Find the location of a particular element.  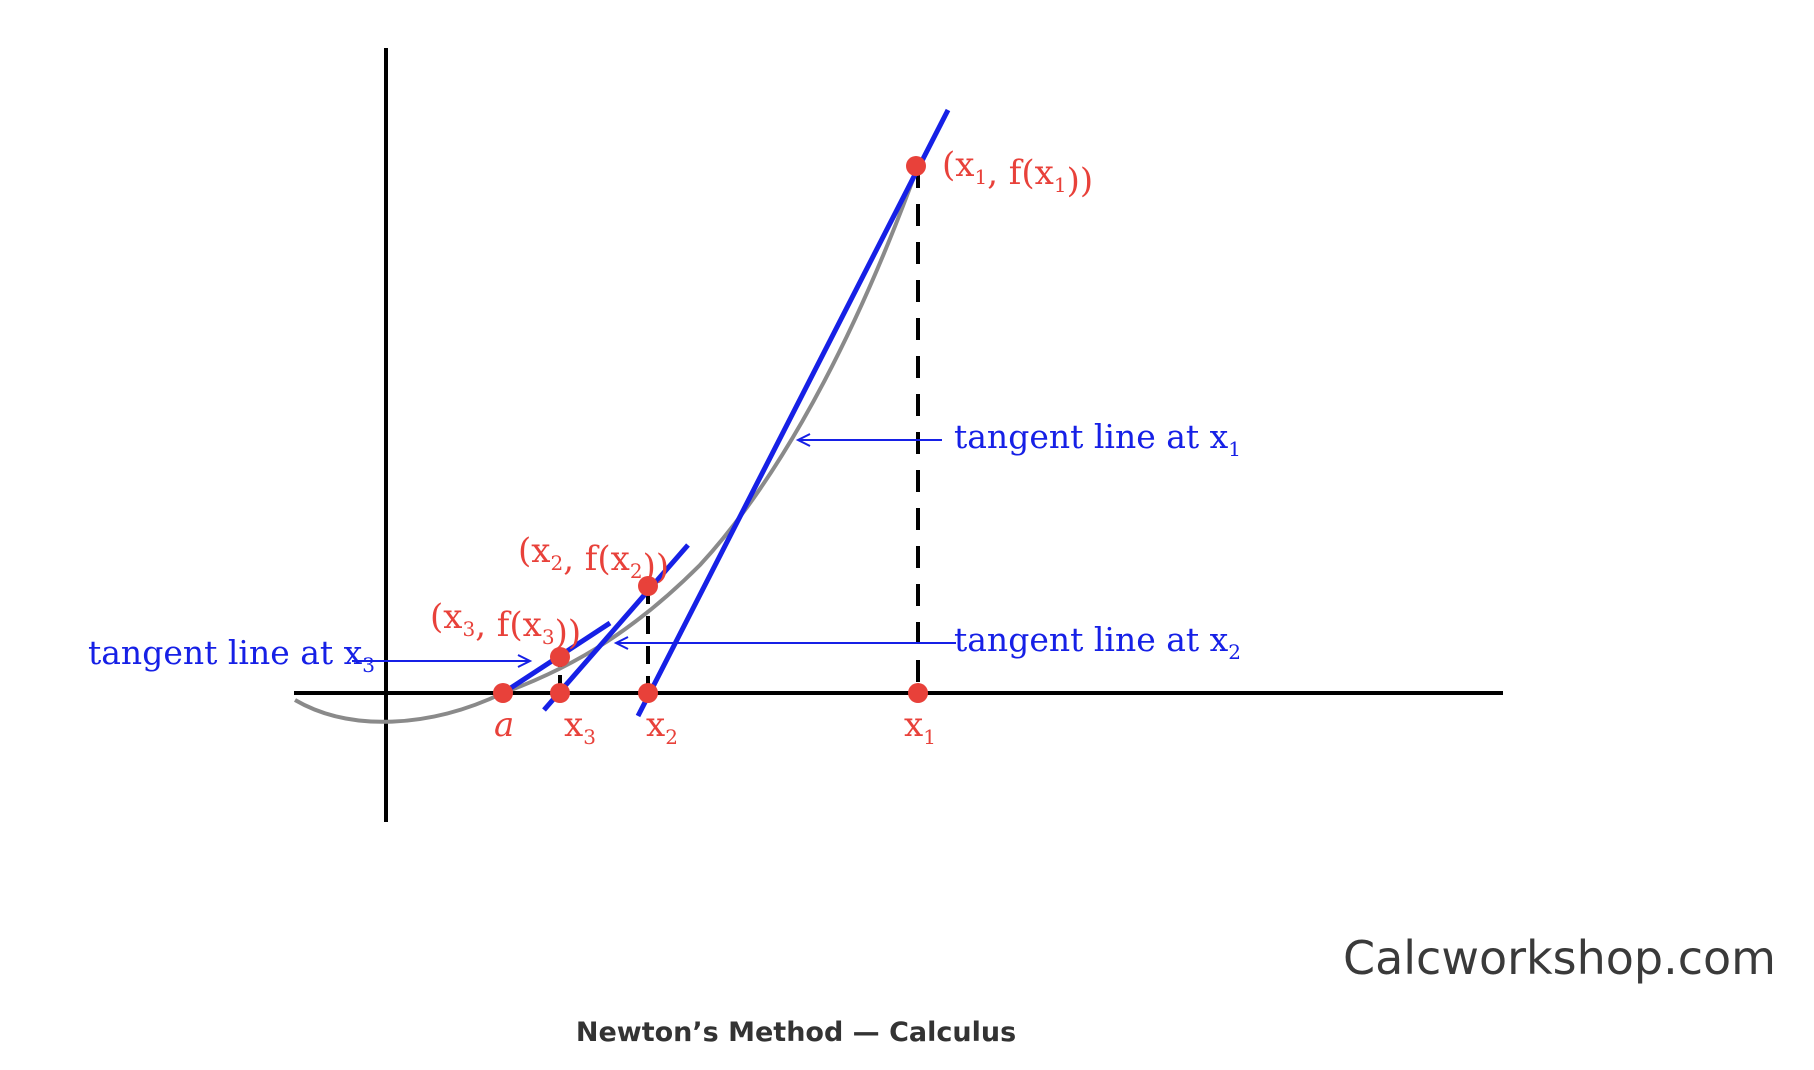

label-point-x1: (x1, f(x1)) is located at coordinates (1017, 173).